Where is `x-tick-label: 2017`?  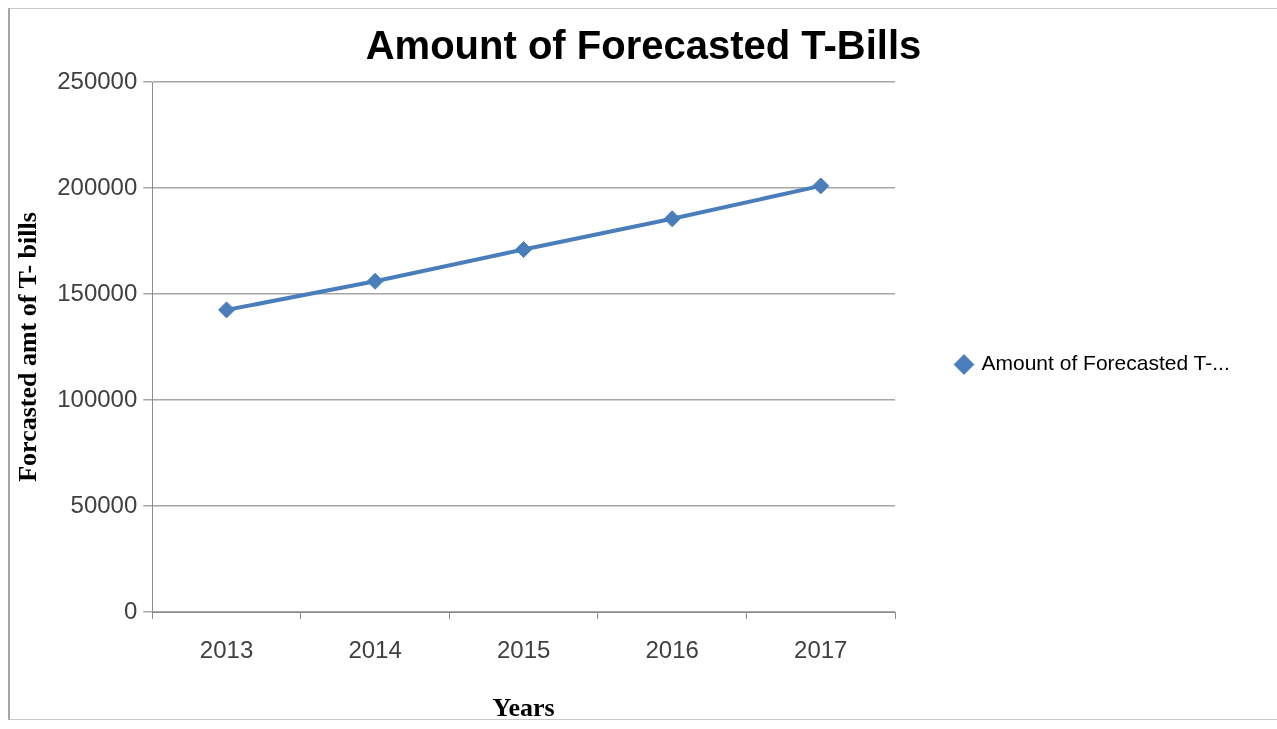
x-tick-label: 2017 is located at coordinates (821, 650).